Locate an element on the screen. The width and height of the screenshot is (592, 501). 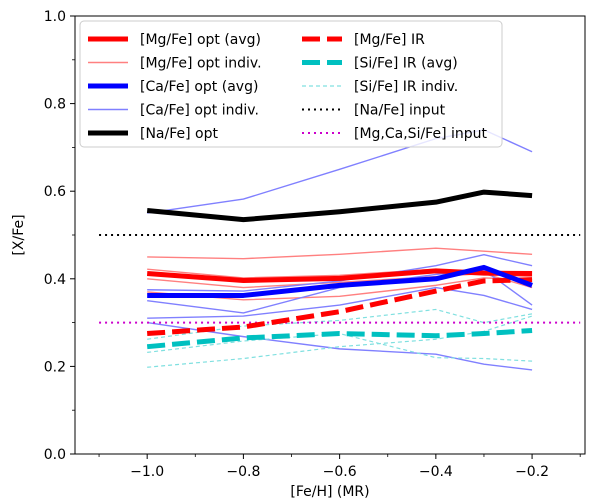
x-tick-label: −0.4 is located at coordinates (436, 472).